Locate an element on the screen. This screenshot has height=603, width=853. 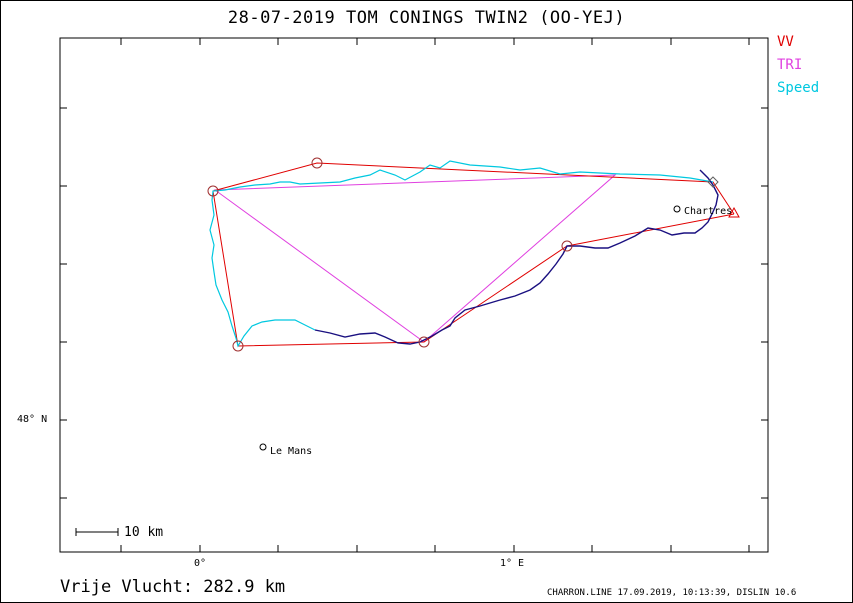
legend-vv: VV is located at coordinates (785, 42).